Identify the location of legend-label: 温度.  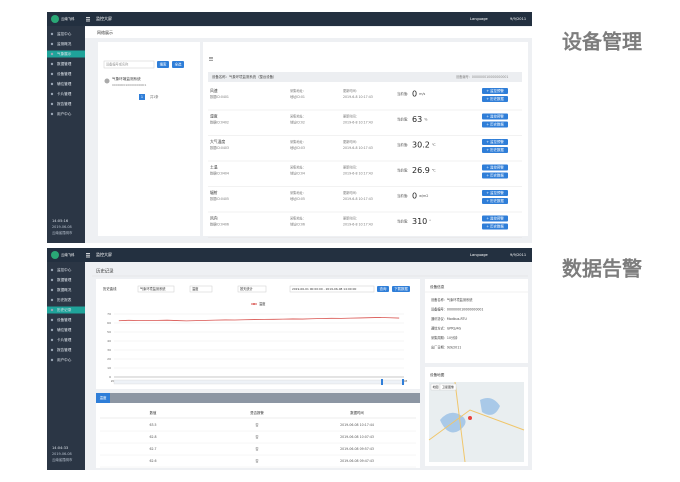
(262, 303).